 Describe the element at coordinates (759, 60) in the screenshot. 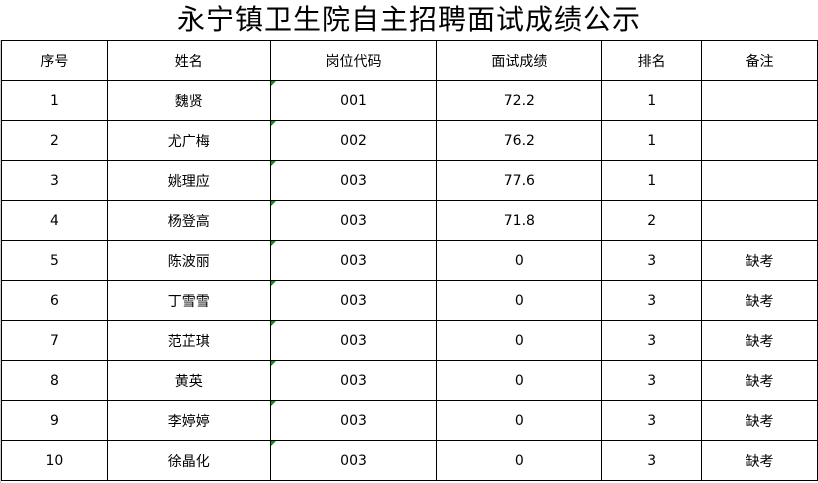

I see `header-remark: 备注` at that location.